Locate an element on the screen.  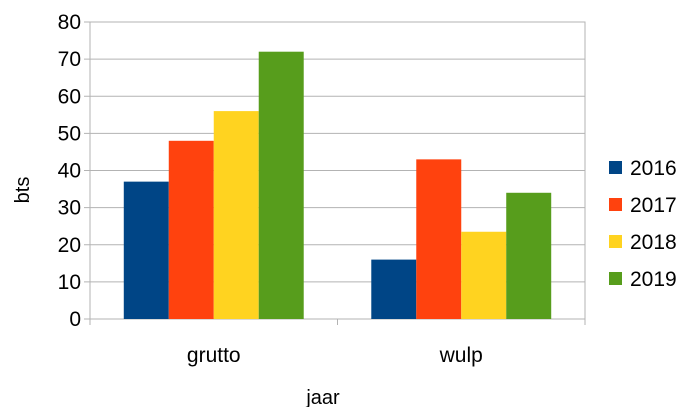
x-axis-title: jaar is located at coordinates (322, 397).